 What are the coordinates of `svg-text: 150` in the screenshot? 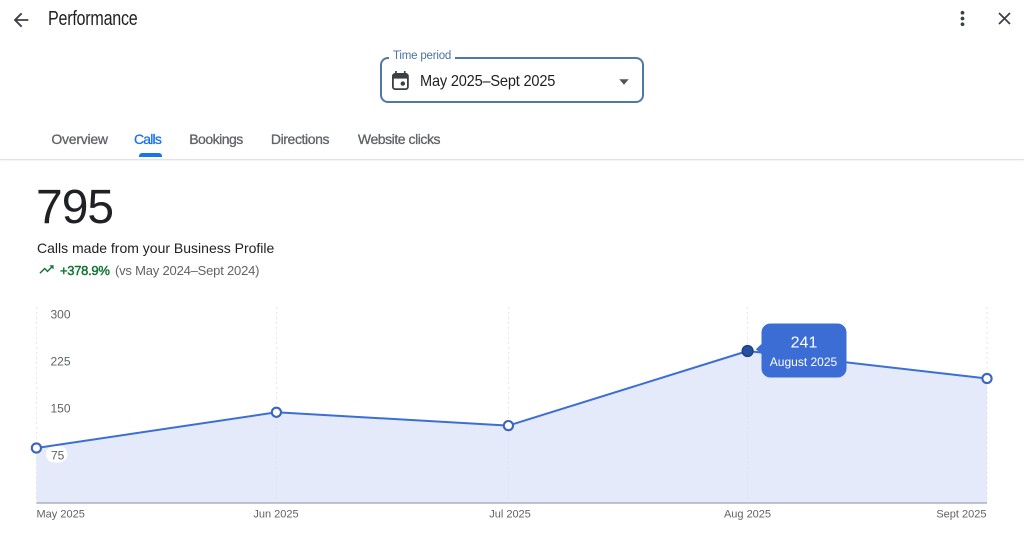 It's located at (61, 409).